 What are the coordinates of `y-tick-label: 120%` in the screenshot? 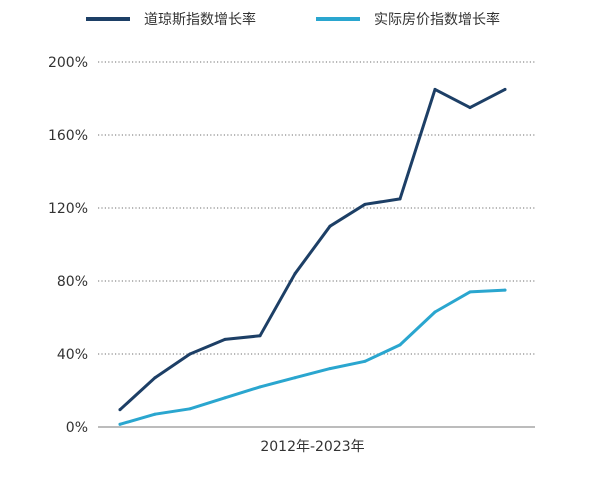 It's located at (68, 209).